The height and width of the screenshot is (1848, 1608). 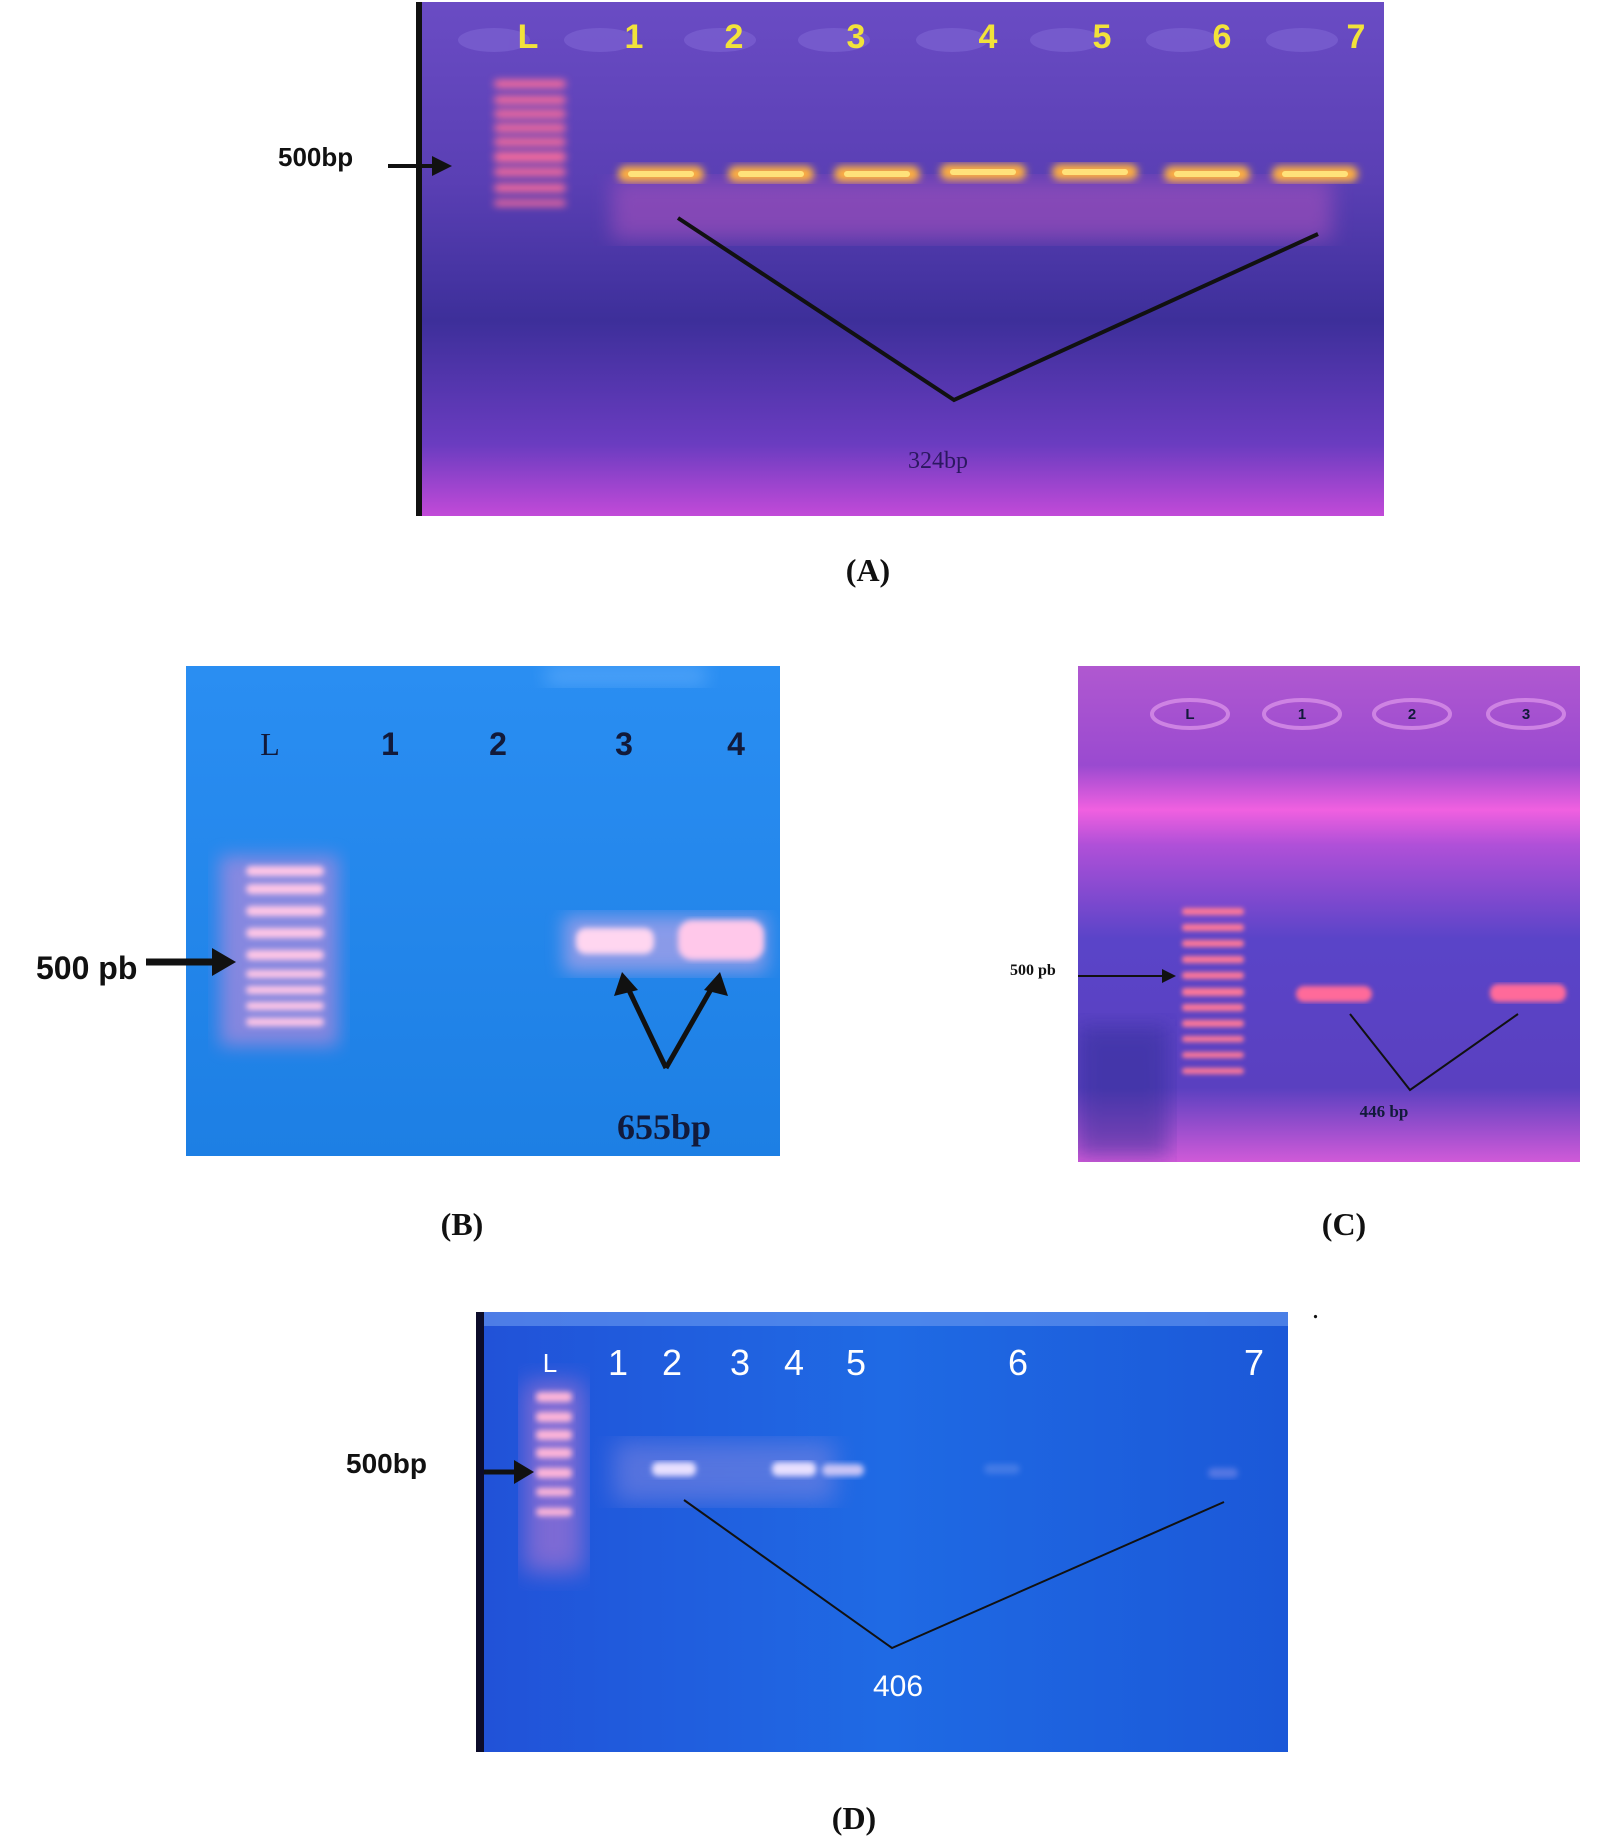 What do you see at coordinates (1412, 714) in the screenshot?
I see `lane-label-c-2: 2` at bounding box center [1412, 714].